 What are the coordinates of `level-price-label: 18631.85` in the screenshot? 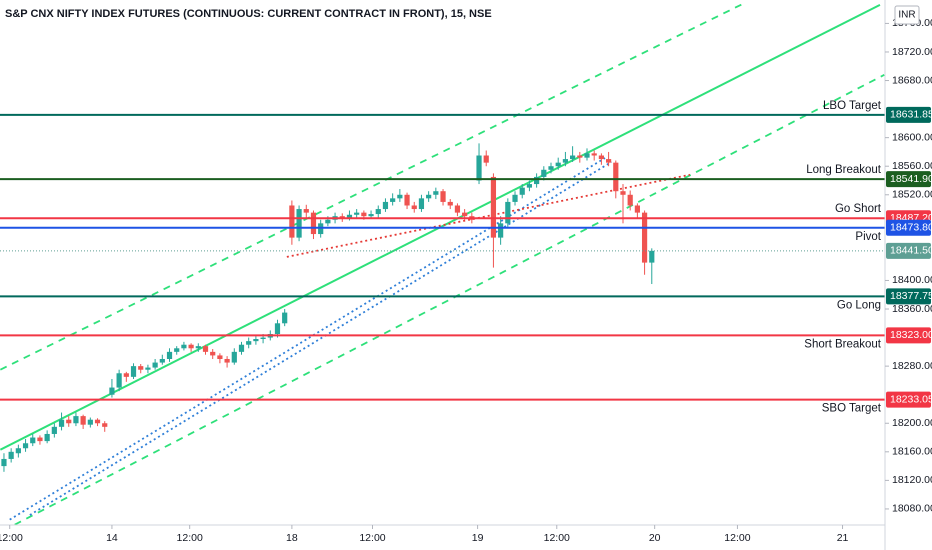 It's located at (911, 115).